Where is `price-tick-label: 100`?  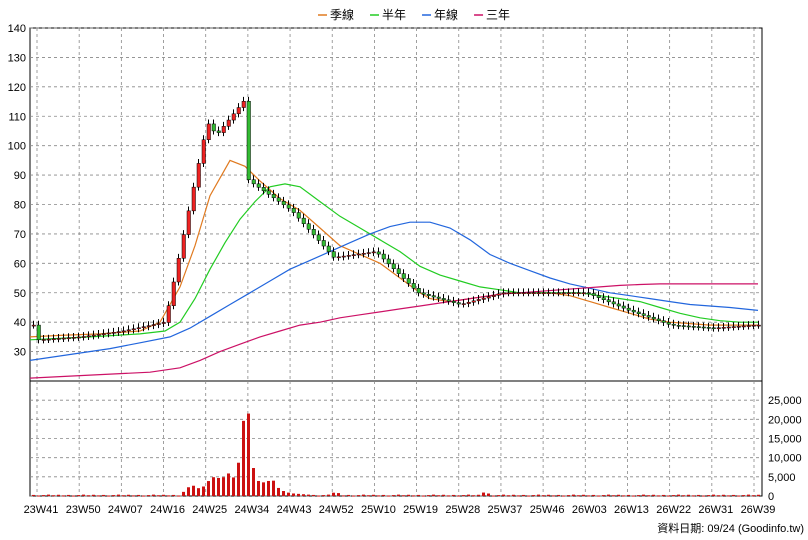
price-tick-label: 100 is located at coordinates (17, 147).